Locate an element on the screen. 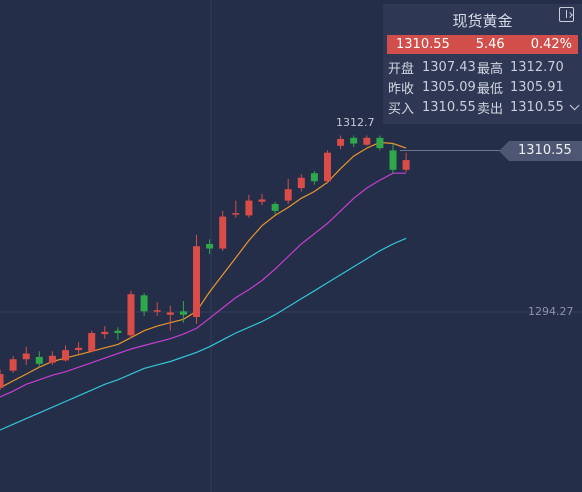 The width and height of the screenshot is (582, 492). chevron-down-icon is located at coordinates (574, 104).